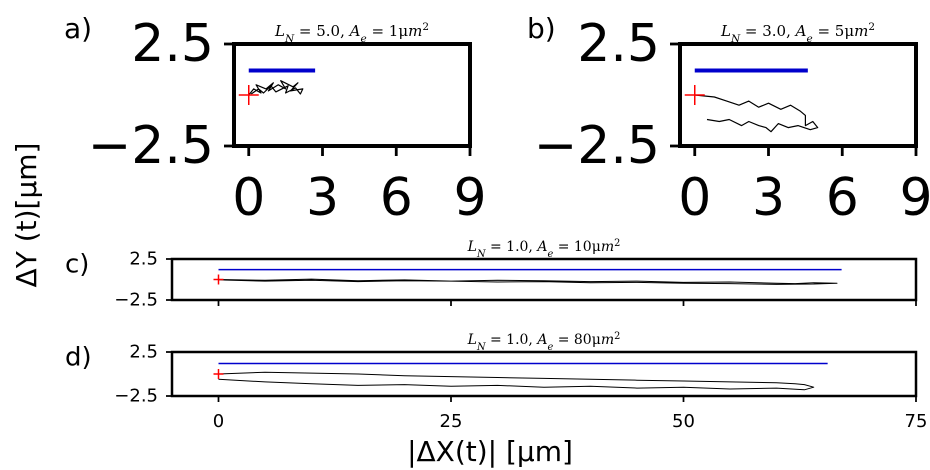 This screenshot has width=930, height=470. What do you see at coordinates (916, 421) in the screenshot?
I see `x-tick-label: 75` at bounding box center [916, 421].